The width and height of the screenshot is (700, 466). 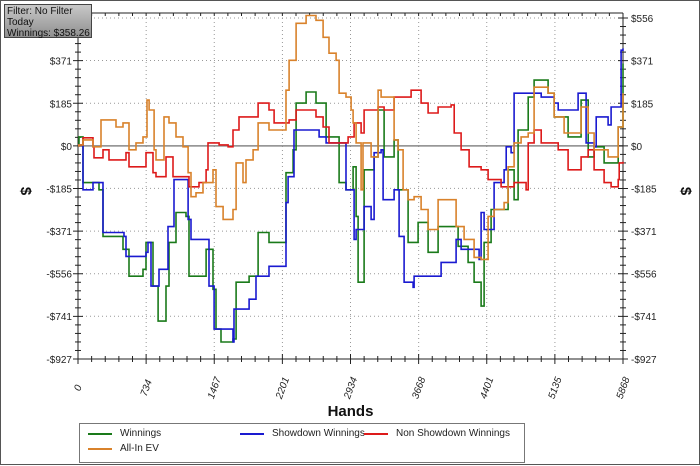 What do you see at coordinates (644, 189) in the screenshot?
I see `y-tick-label-right: -$185` at bounding box center [644, 189].